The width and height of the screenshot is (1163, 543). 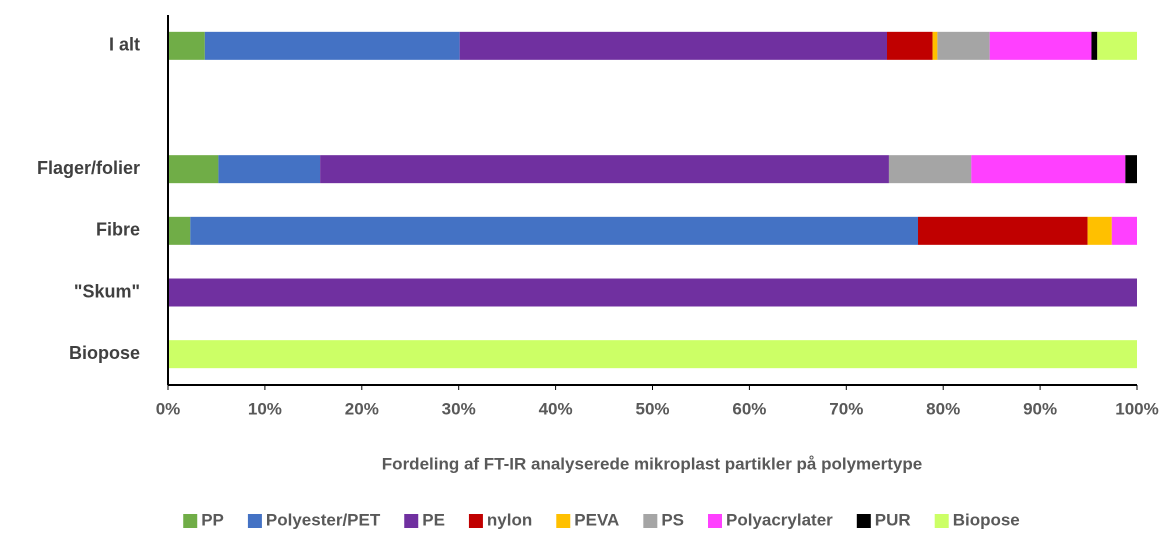 What do you see at coordinates (118, 230) in the screenshot?
I see `y-tick-label: Fibre` at bounding box center [118, 230].